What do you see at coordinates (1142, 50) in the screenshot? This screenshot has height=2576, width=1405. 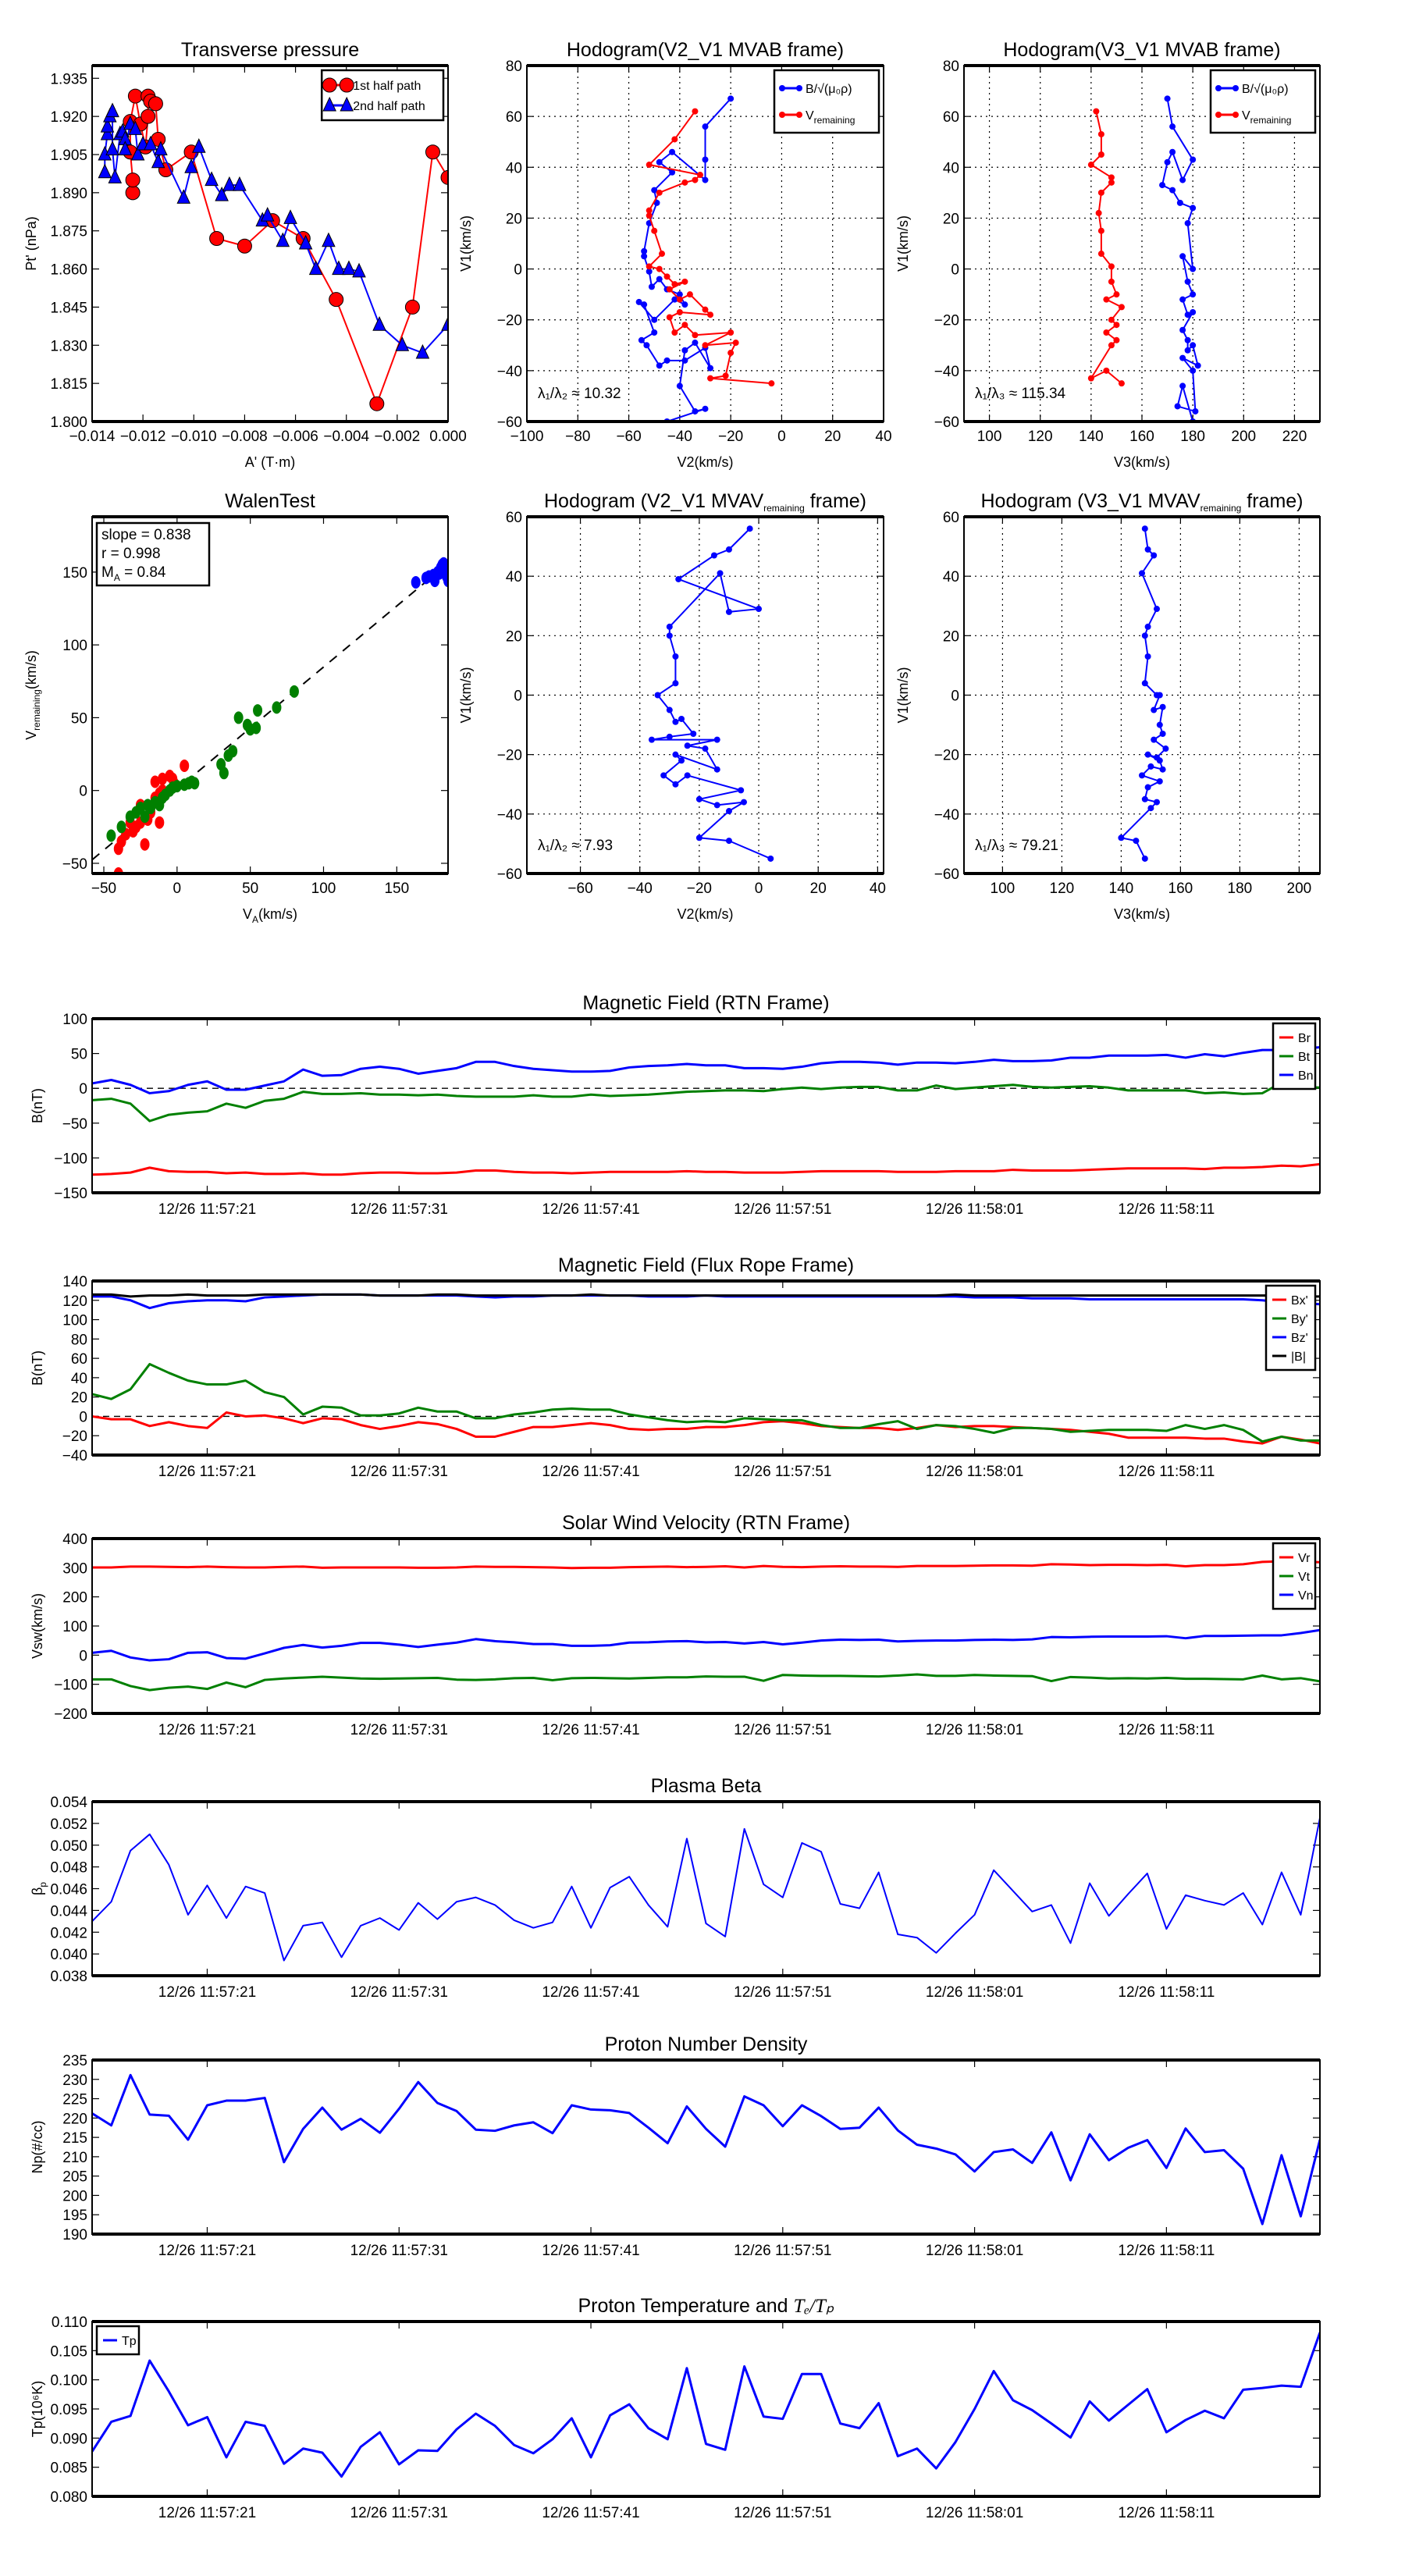 I see `chart-title-text: Hodogram(V3_V1 MVAB frame)` at bounding box center [1142, 50].